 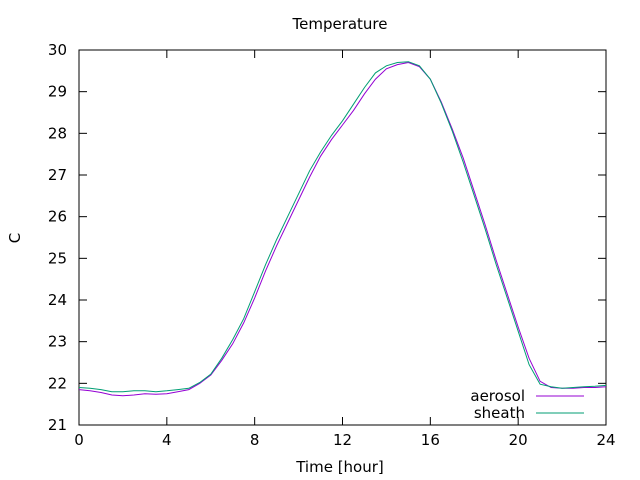 I want to click on x-tick-label: 16, so click(x=430, y=440).